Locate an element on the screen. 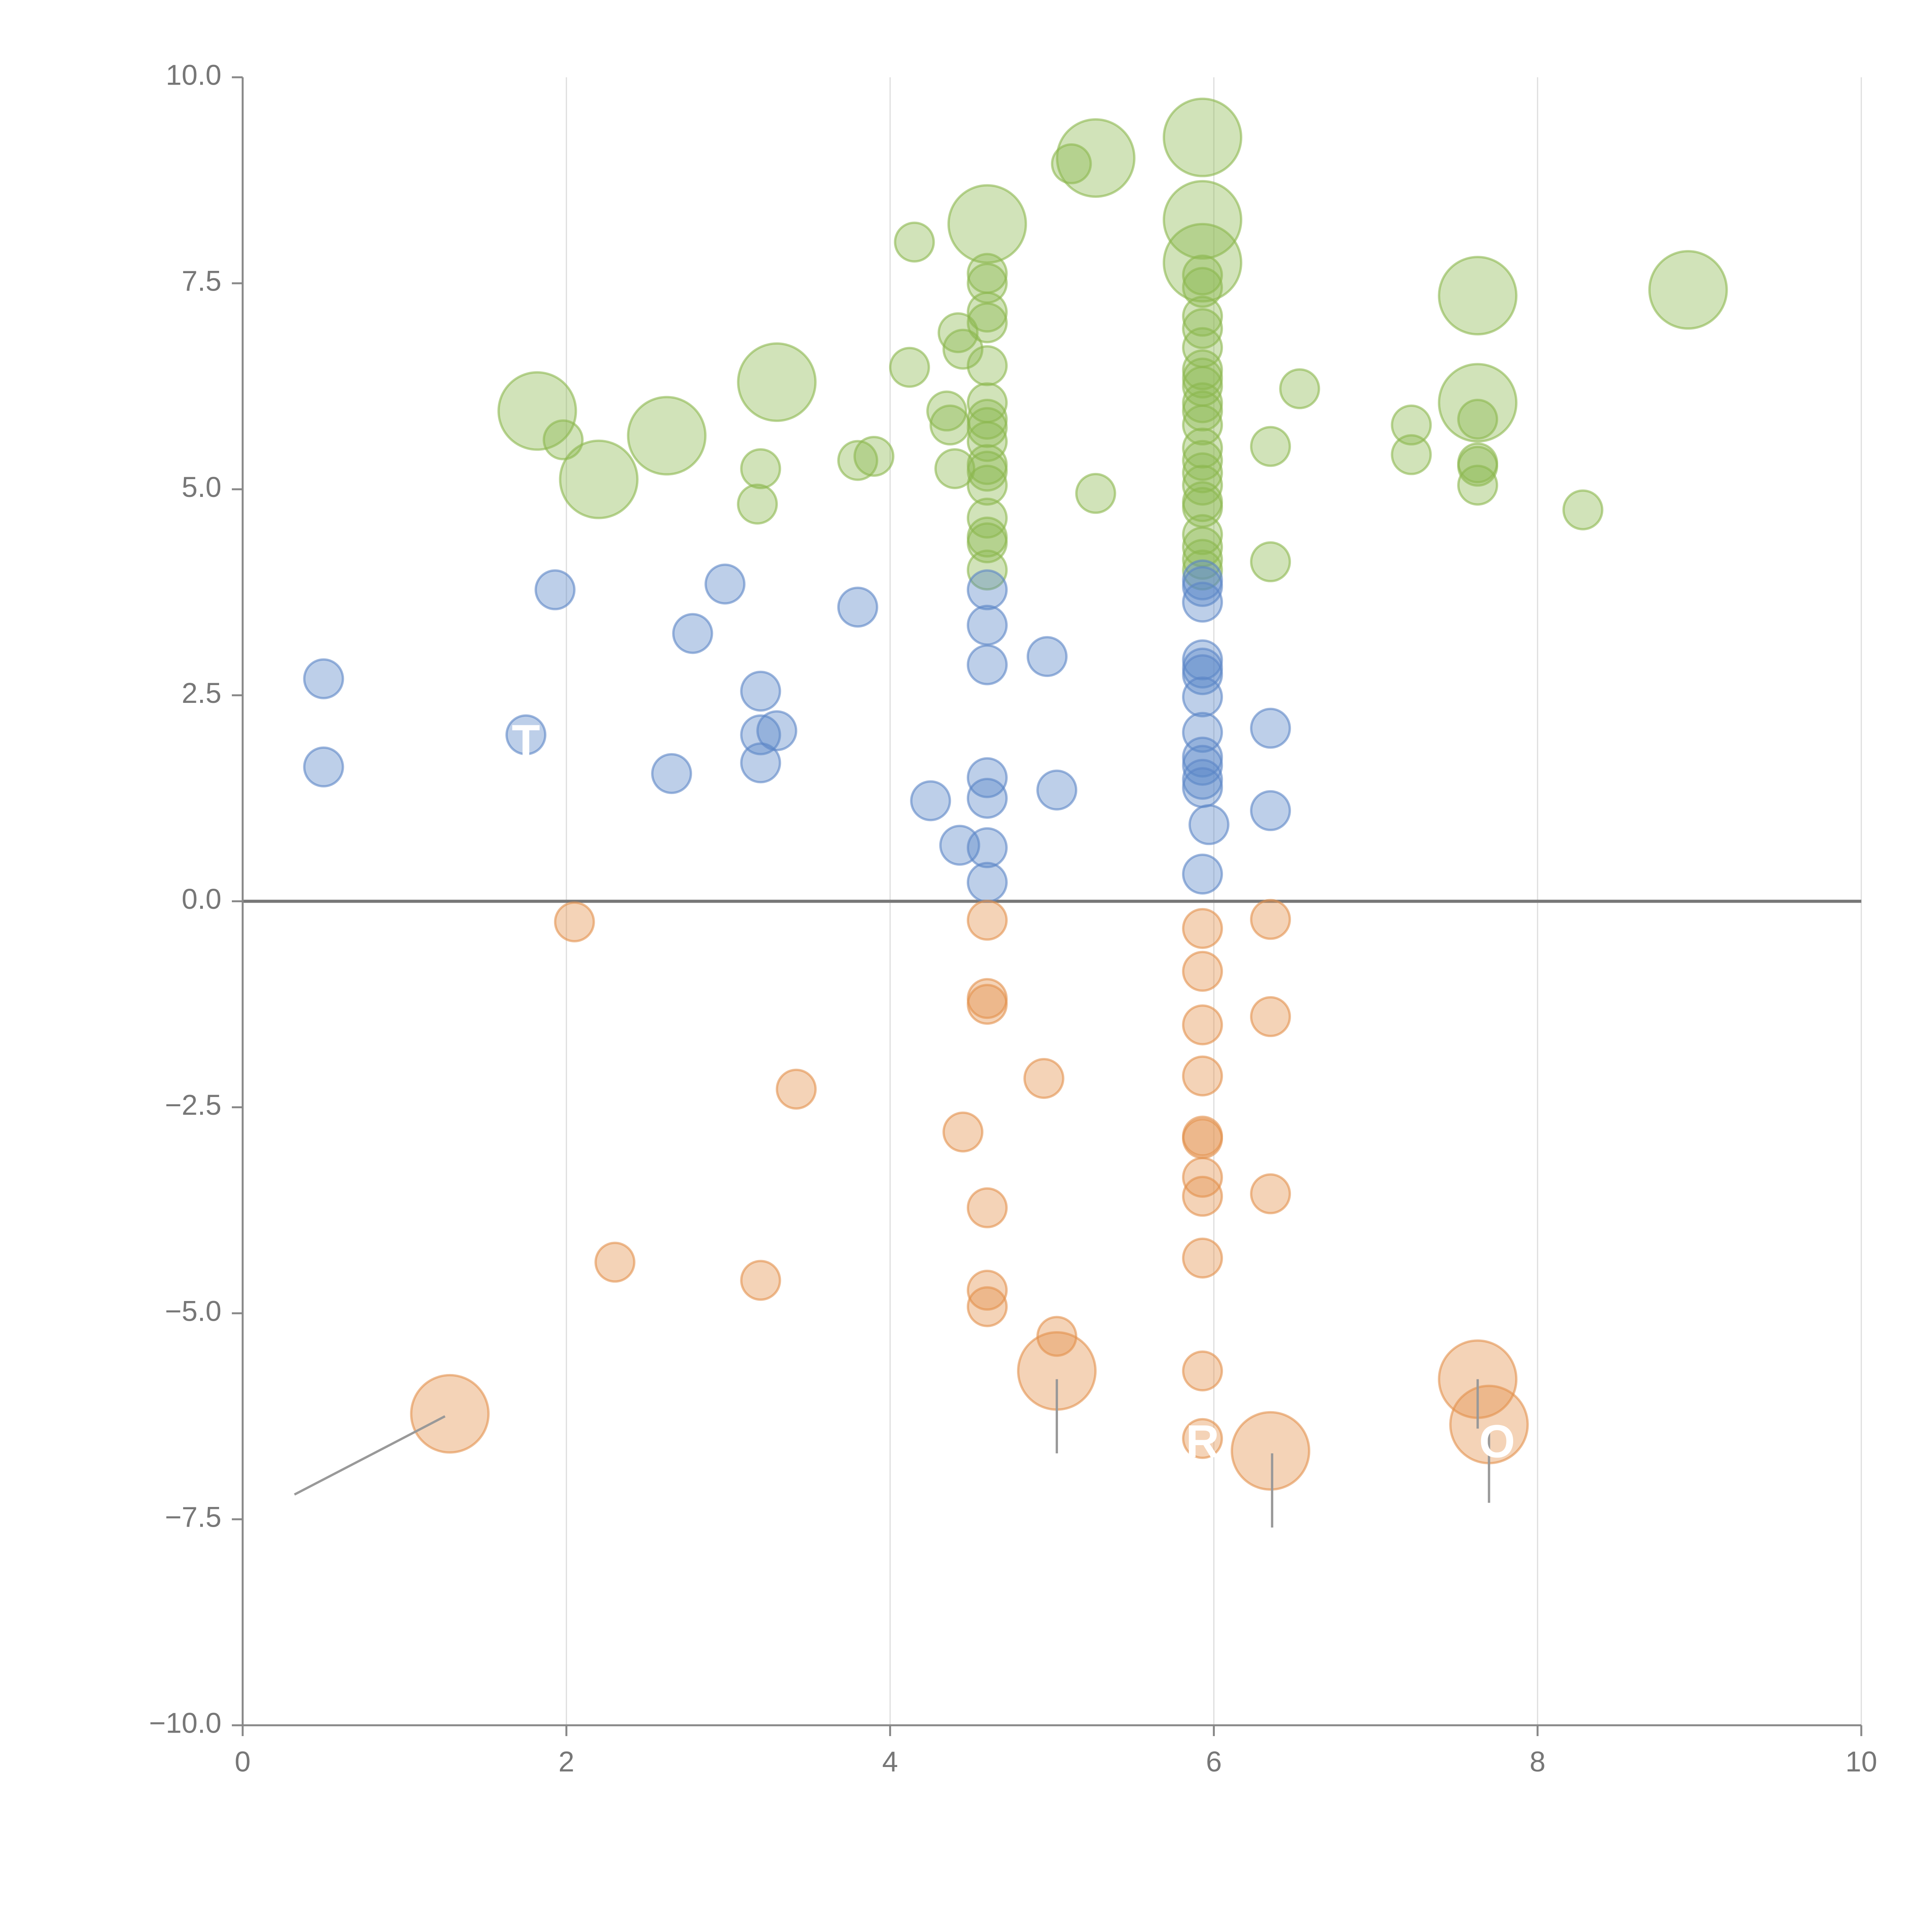  y-tick-label-8: 10.0 is located at coordinates (193, 75).